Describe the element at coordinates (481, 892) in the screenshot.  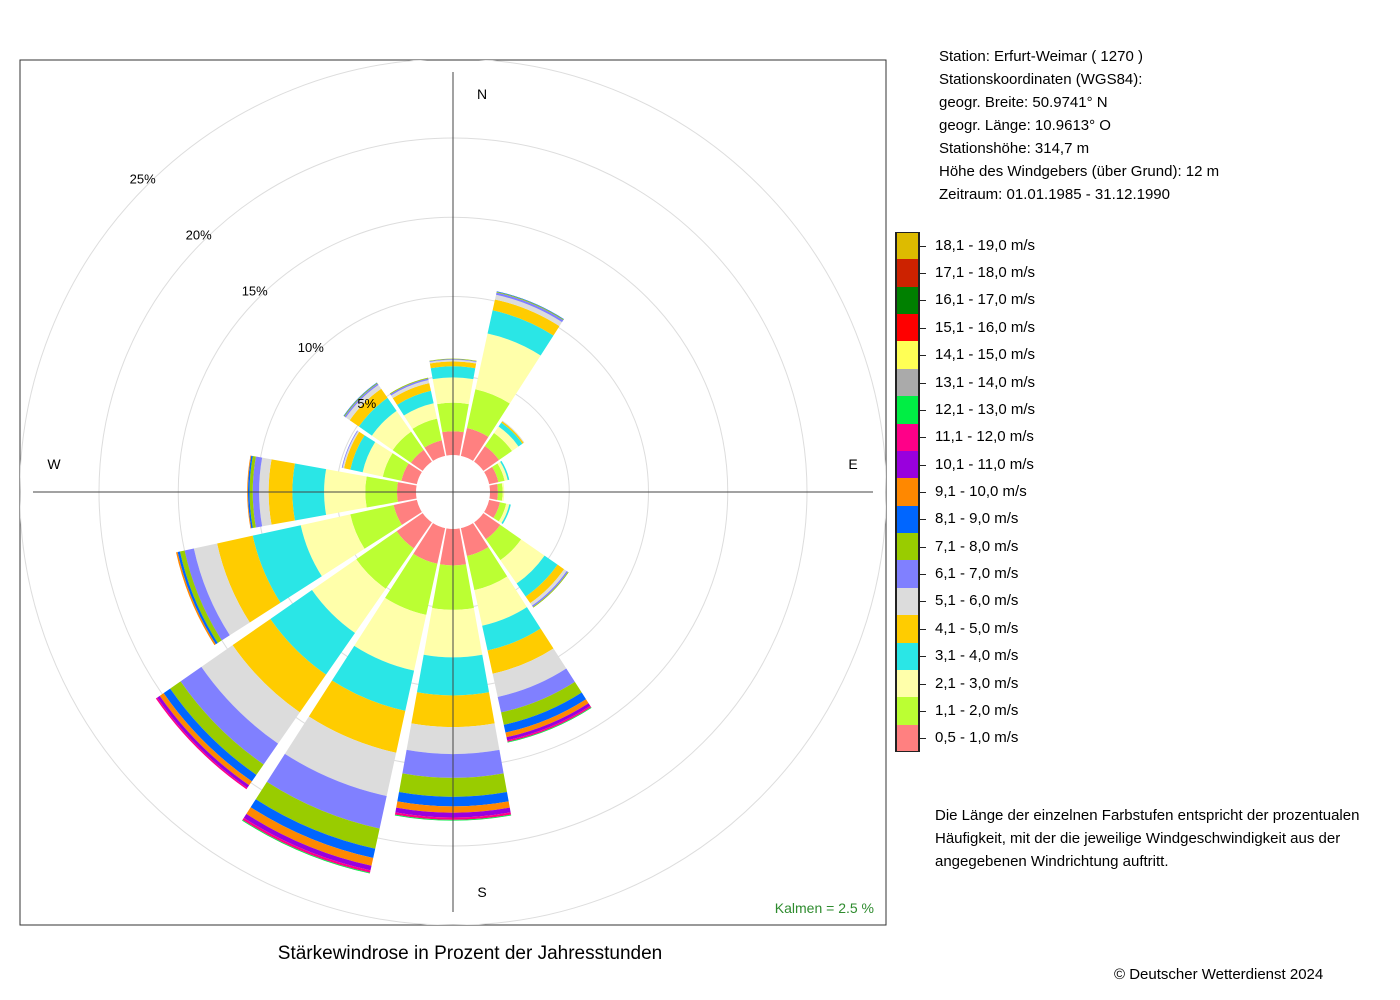
I see `cardinal-label-s: S` at that location.